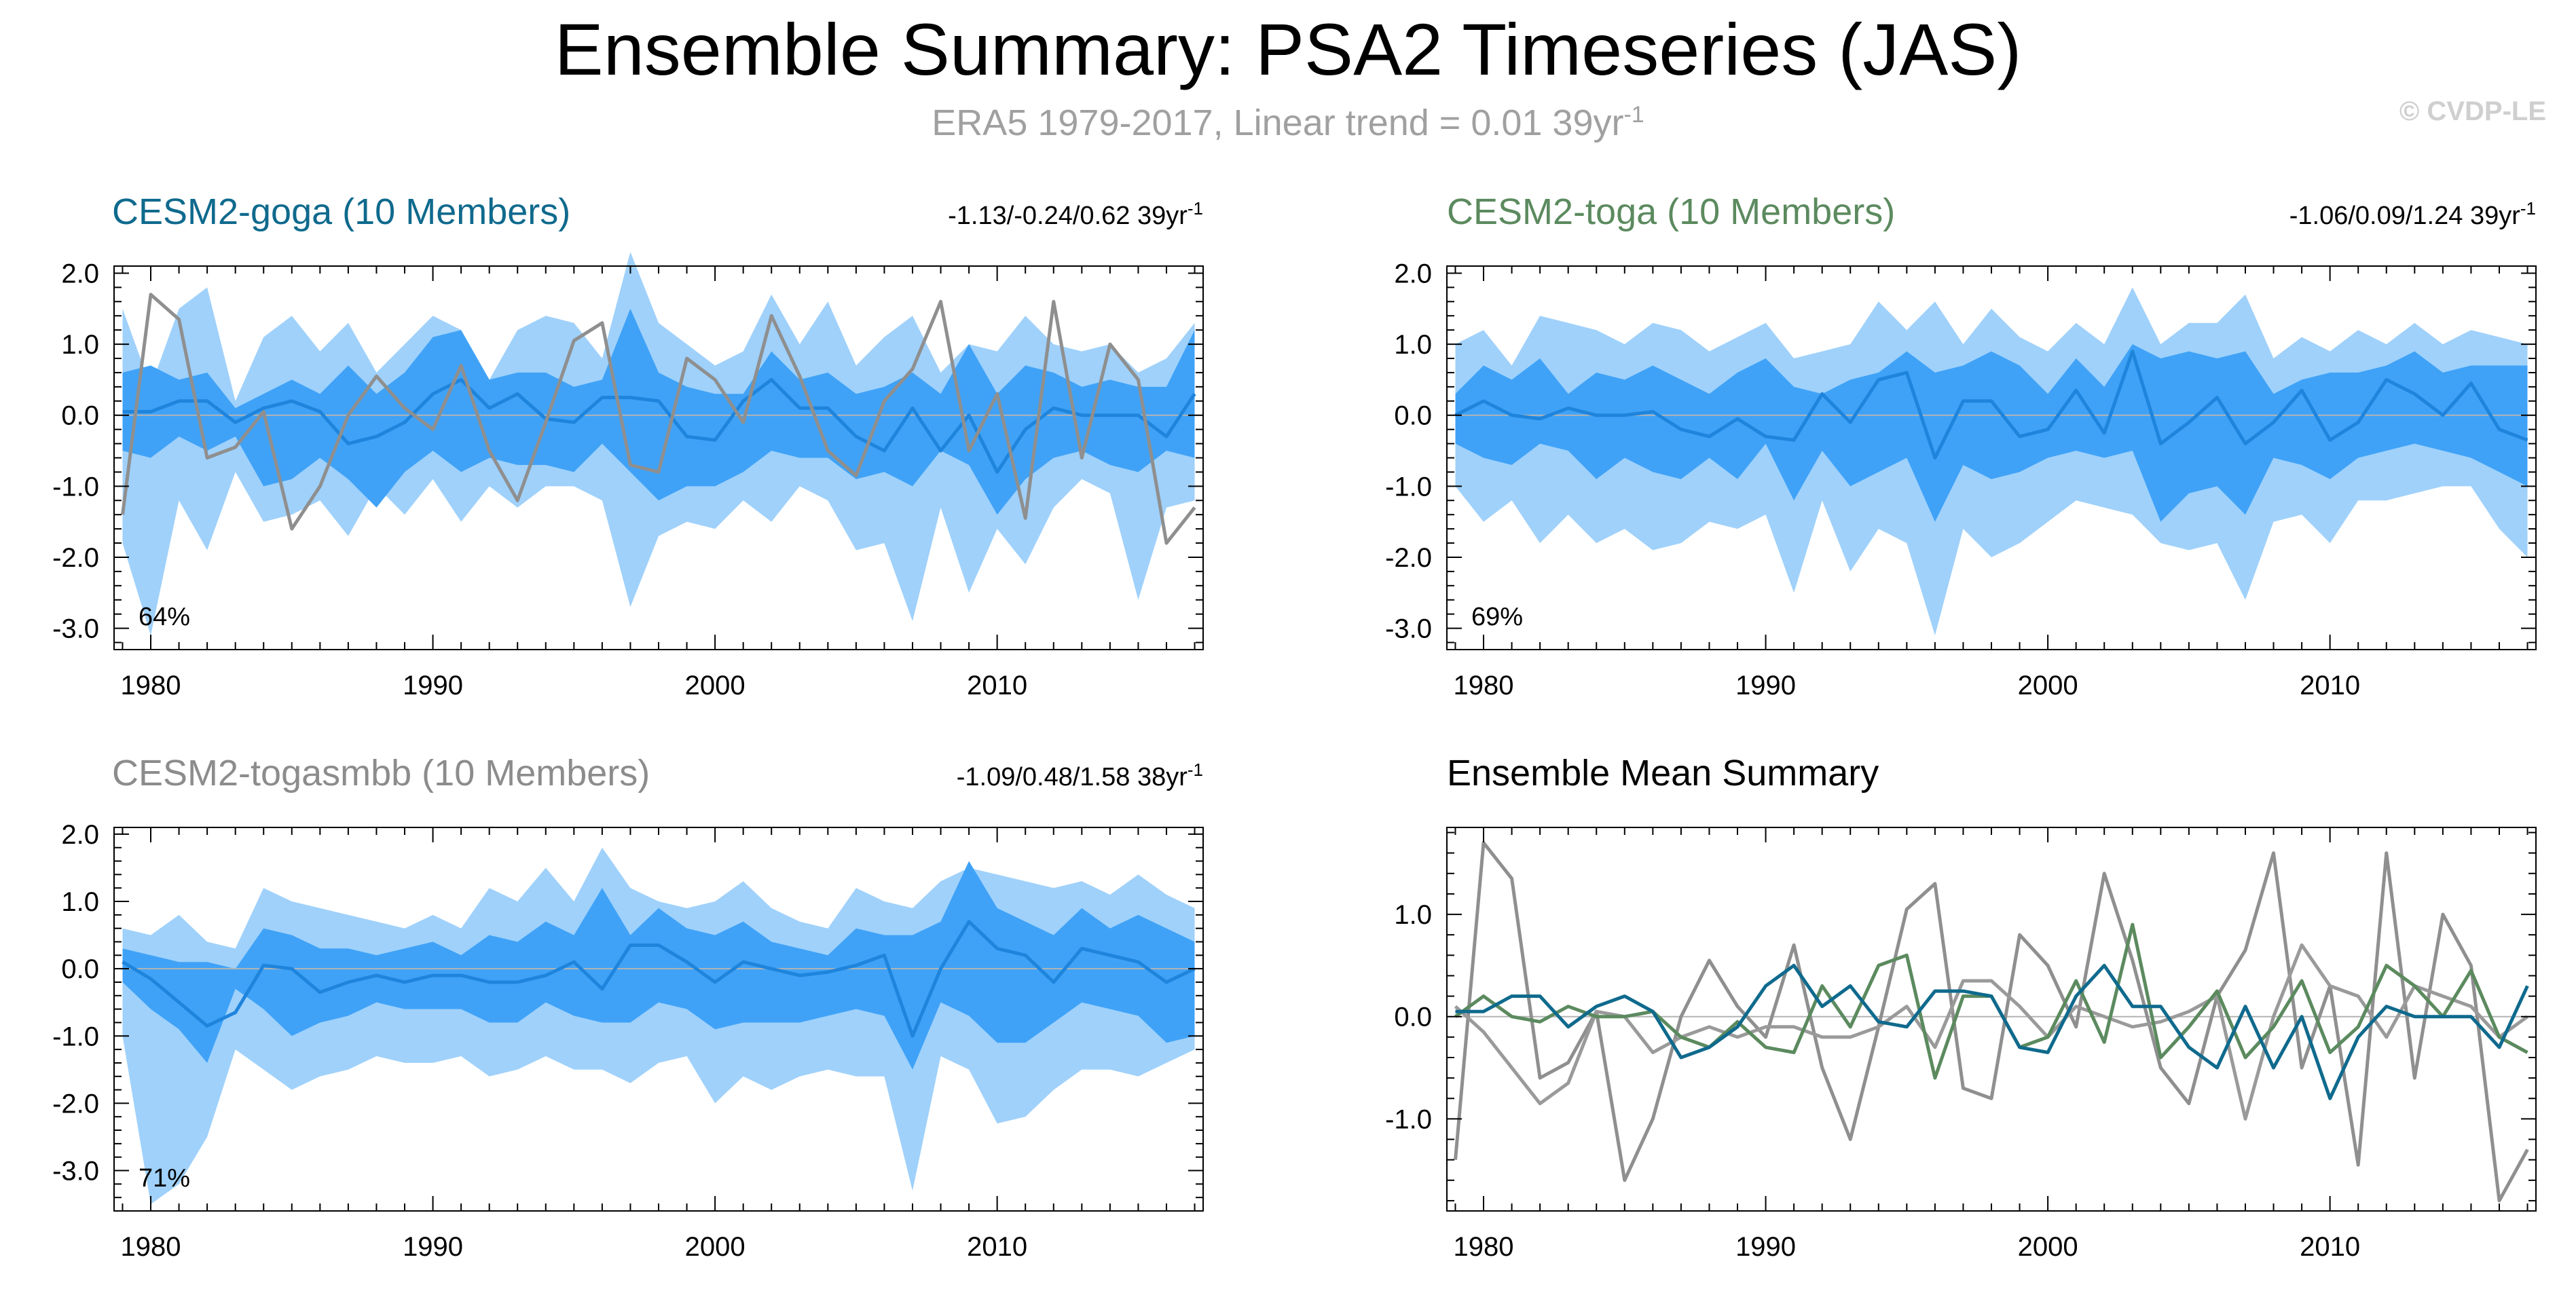  What do you see at coordinates (1991, 405) in the screenshot?
I see `ensemble-mean-line-toga` at bounding box center [1991, 405].